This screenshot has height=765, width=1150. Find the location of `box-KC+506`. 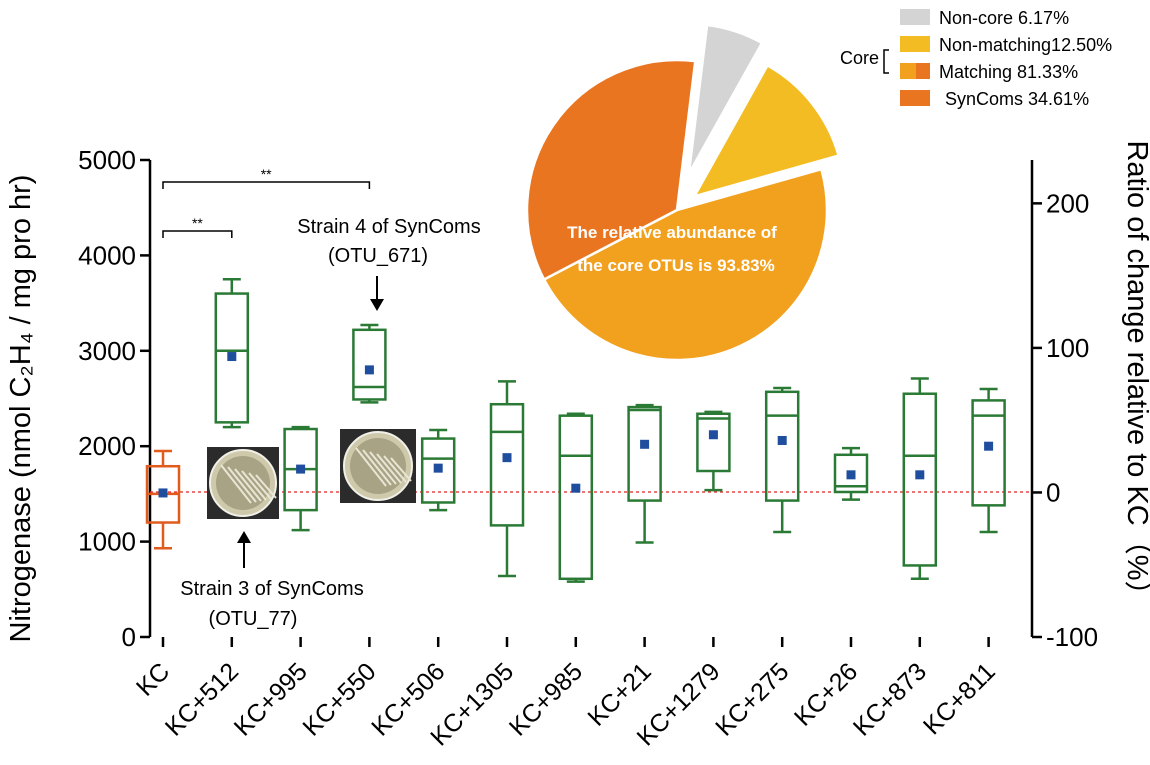

box-KC+506 is located at coordinates (438, 470).